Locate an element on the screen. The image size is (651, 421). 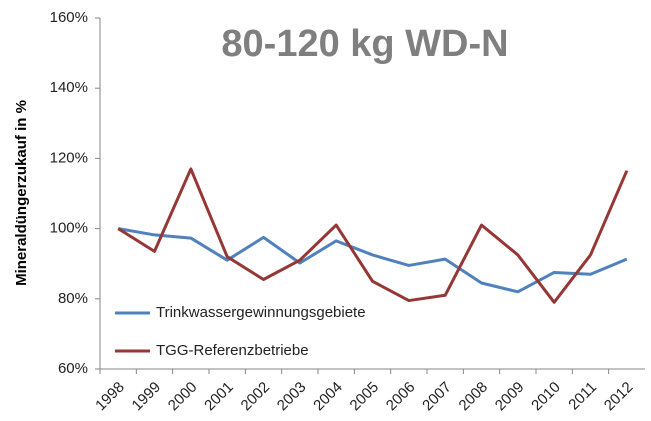
series-line is located at coordinates (372, 260).